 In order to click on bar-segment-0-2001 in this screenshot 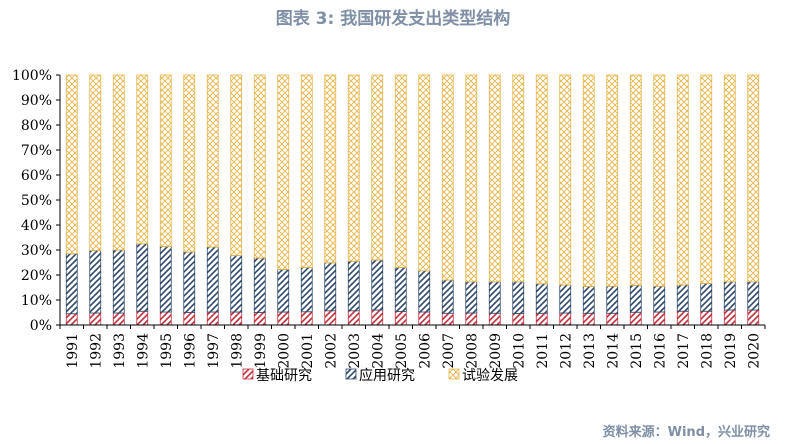, I will do `click(306, 318)`.